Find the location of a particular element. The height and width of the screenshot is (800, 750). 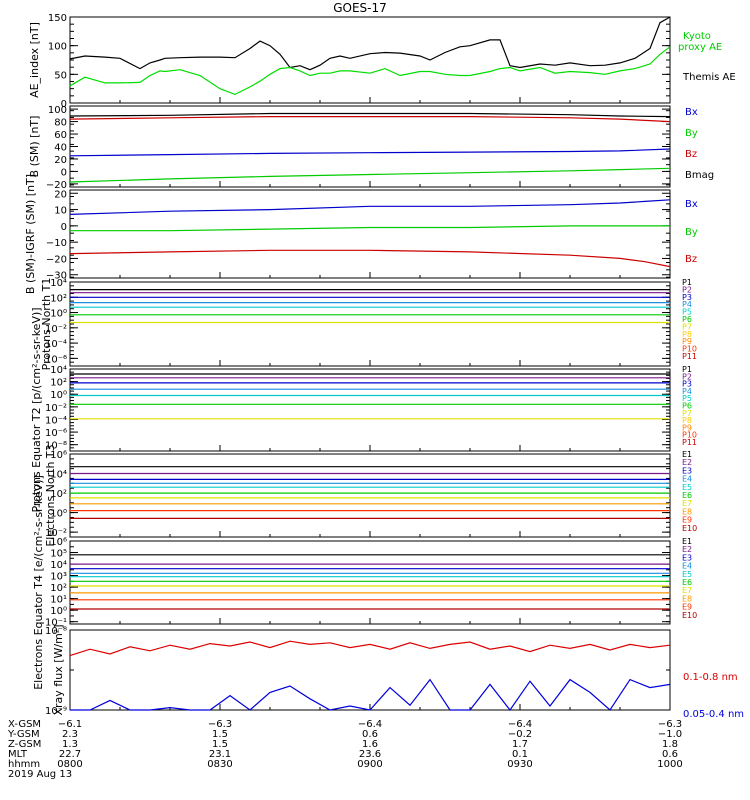

ephemeris-value: 1.3 is located at coordinates (70, 744).